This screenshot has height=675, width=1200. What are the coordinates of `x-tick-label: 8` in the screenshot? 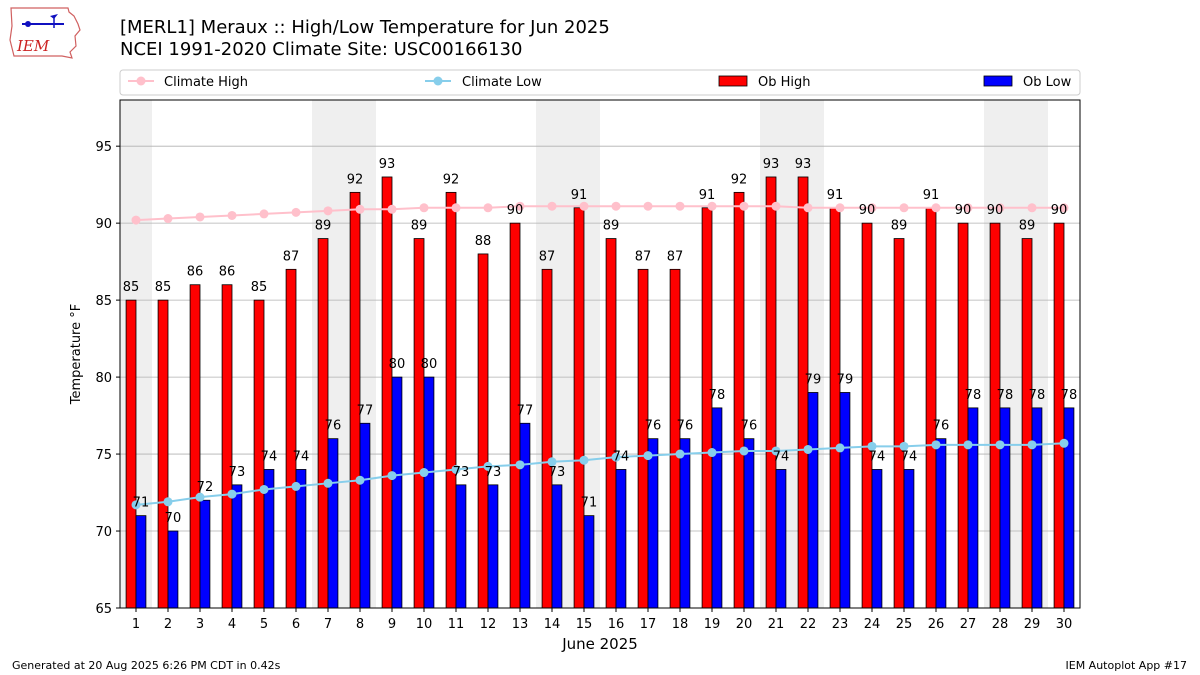 It's located at (360, 624).